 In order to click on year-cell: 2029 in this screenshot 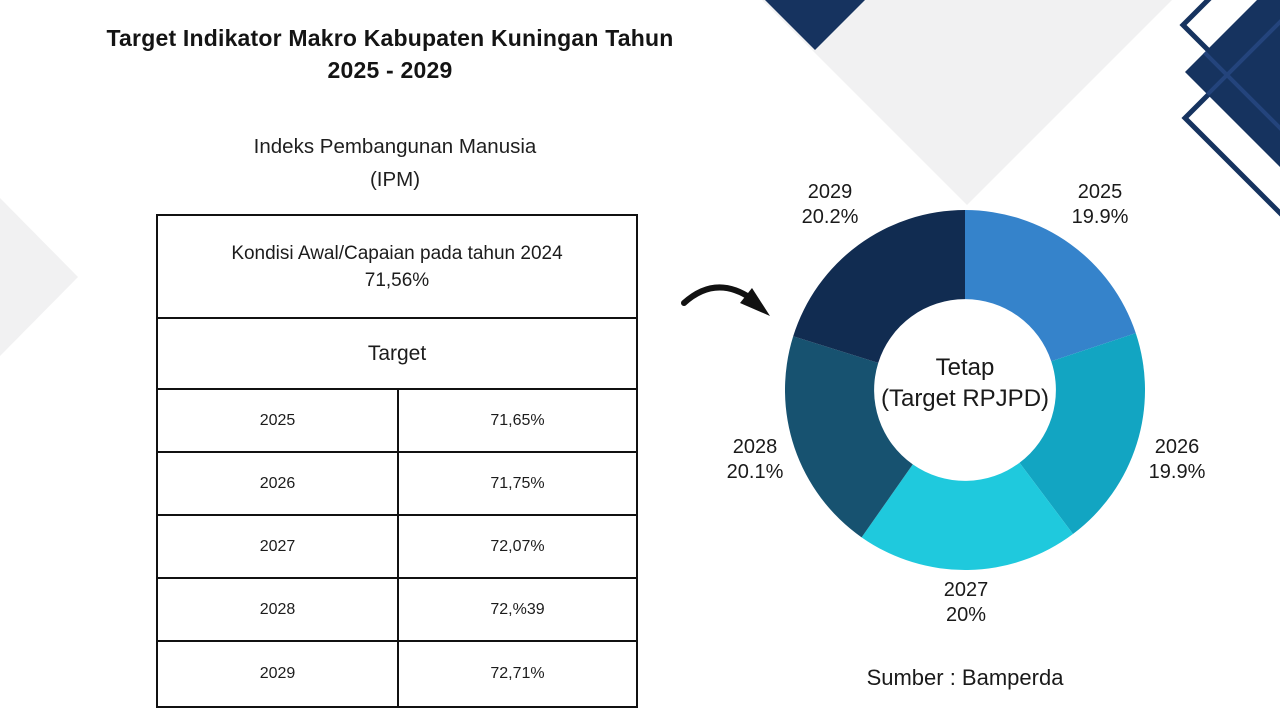, I will do `click(277, 673)`.